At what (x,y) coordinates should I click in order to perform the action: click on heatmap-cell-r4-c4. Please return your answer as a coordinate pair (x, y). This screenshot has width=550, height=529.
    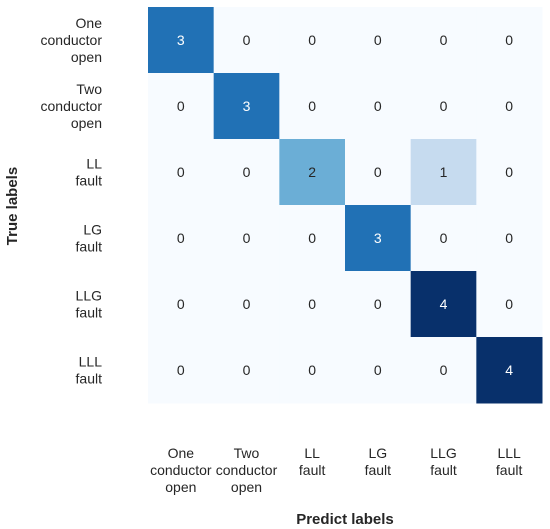
    Looking at the image, I should click on (443, 304).